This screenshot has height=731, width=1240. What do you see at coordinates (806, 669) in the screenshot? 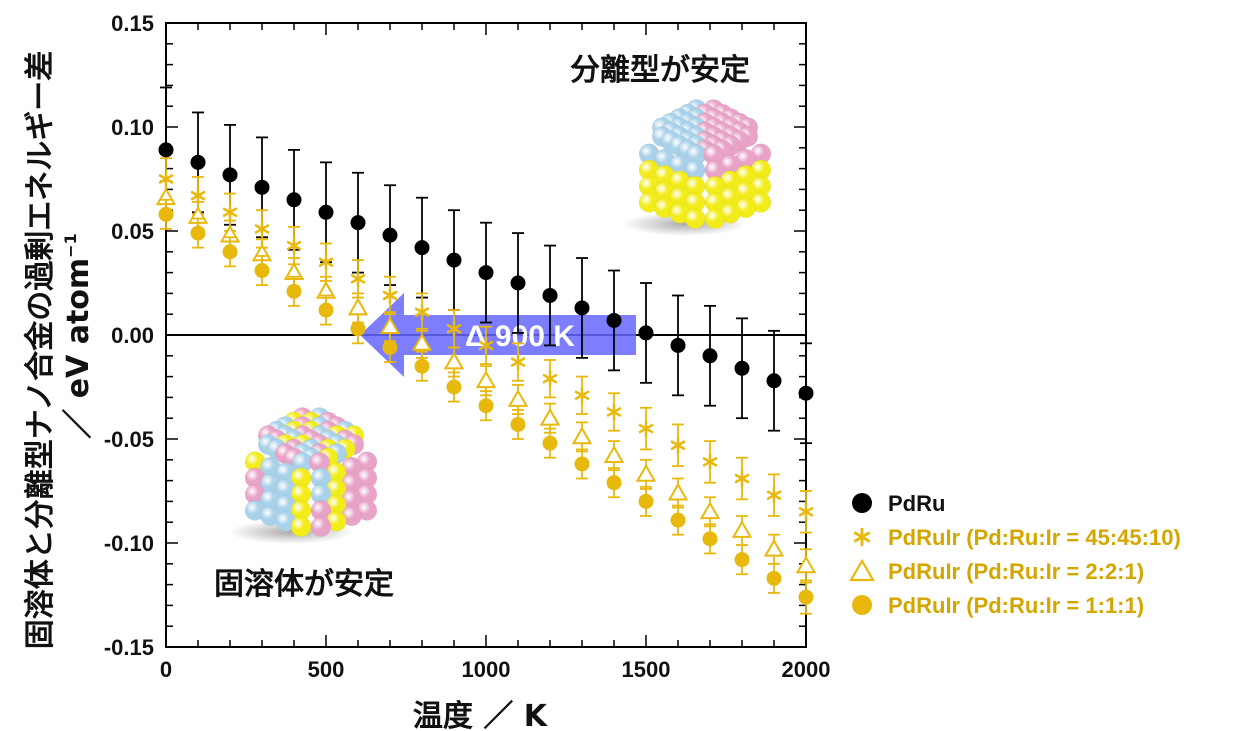
I see `x-tick-label: 2000` at bounding box center [806, 669].